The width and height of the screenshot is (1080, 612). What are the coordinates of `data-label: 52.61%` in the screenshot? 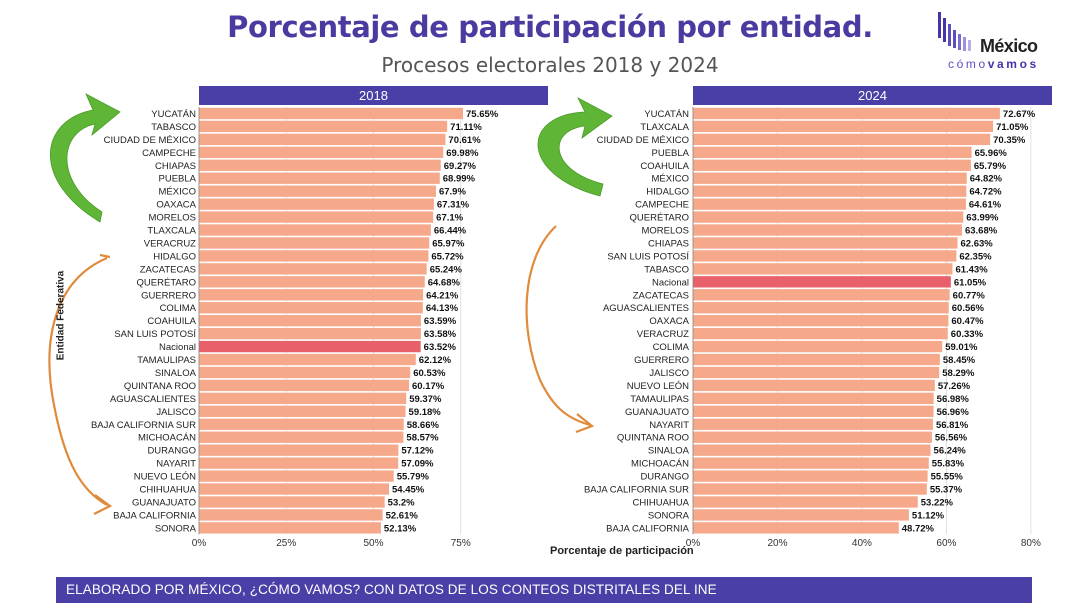 It's located at (402, 515).